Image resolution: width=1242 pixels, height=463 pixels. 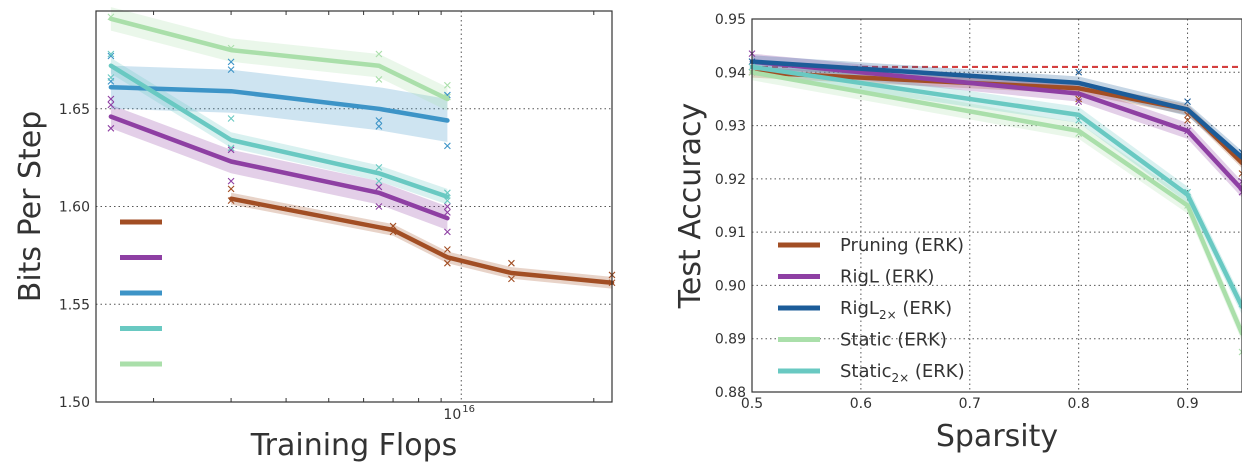 What do you see at coordinates (970, 404) in the screenshot?
I see `x-tick-label: 0.7` at bounding box center [970, 404].